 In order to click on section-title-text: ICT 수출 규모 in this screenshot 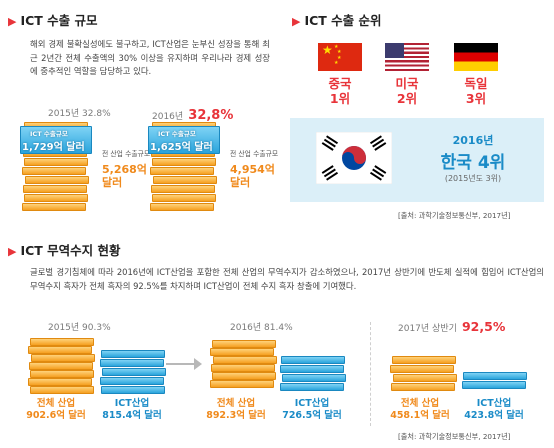, I will do `click(59, 20)`.